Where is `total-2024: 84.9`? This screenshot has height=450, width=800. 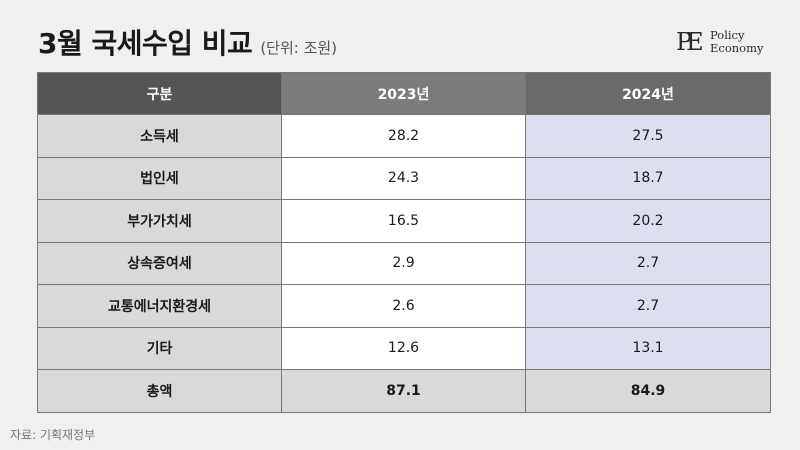
total-2024: 84.9 is located at coordinates (648, 391).